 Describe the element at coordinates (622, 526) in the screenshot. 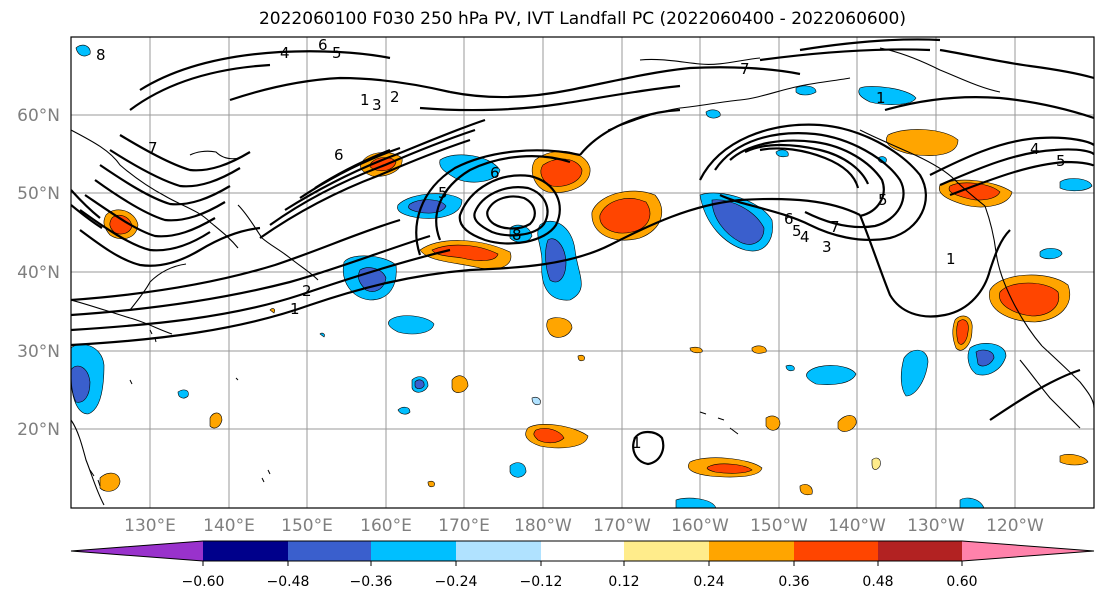

I see `lon-label: 170°W` at that location.